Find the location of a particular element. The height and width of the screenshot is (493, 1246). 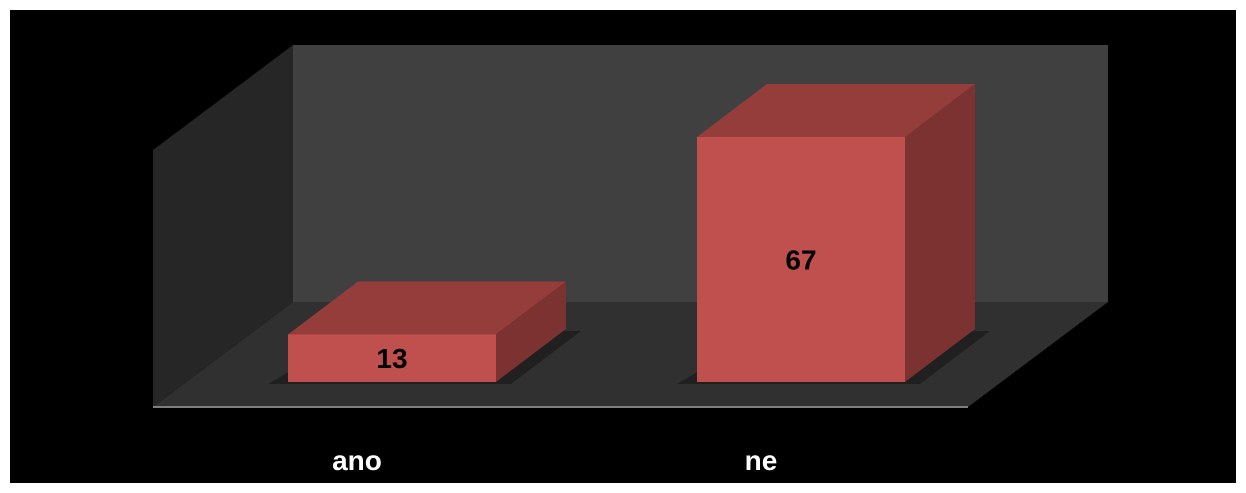

bar-ne-front is located at coordinates (801, 259).